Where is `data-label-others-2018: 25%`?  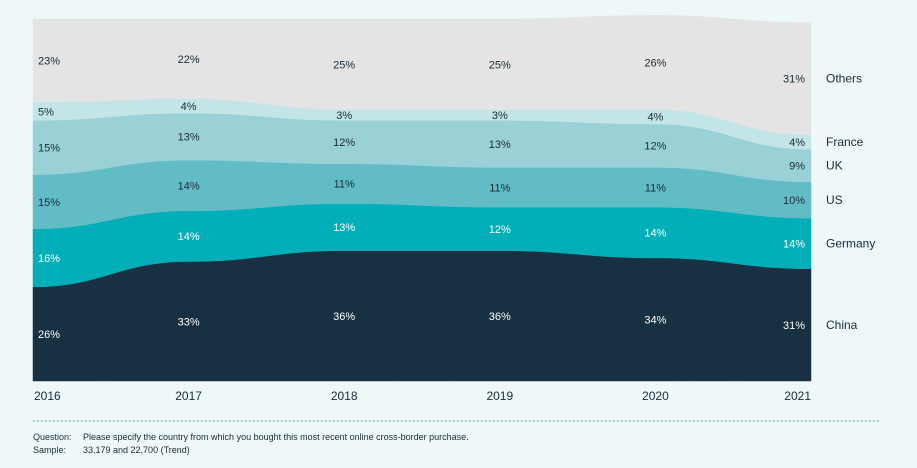
data-label-others-2018: 25% is located at coordinates (344, 65).